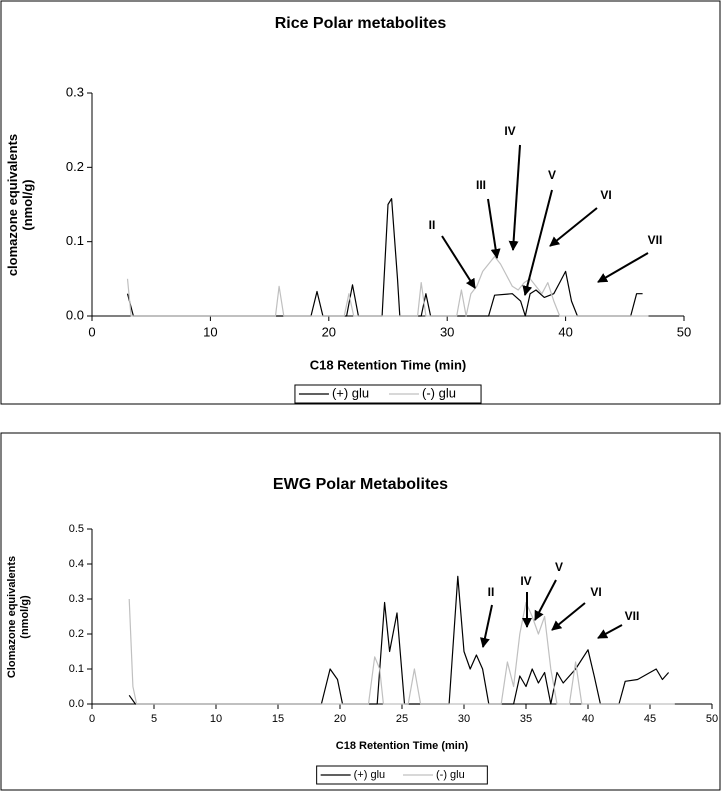  What do you see at coordinates (154, 719) in the screenshot?
I see `x-tick-label: 5` at bounding box center [154, 719].